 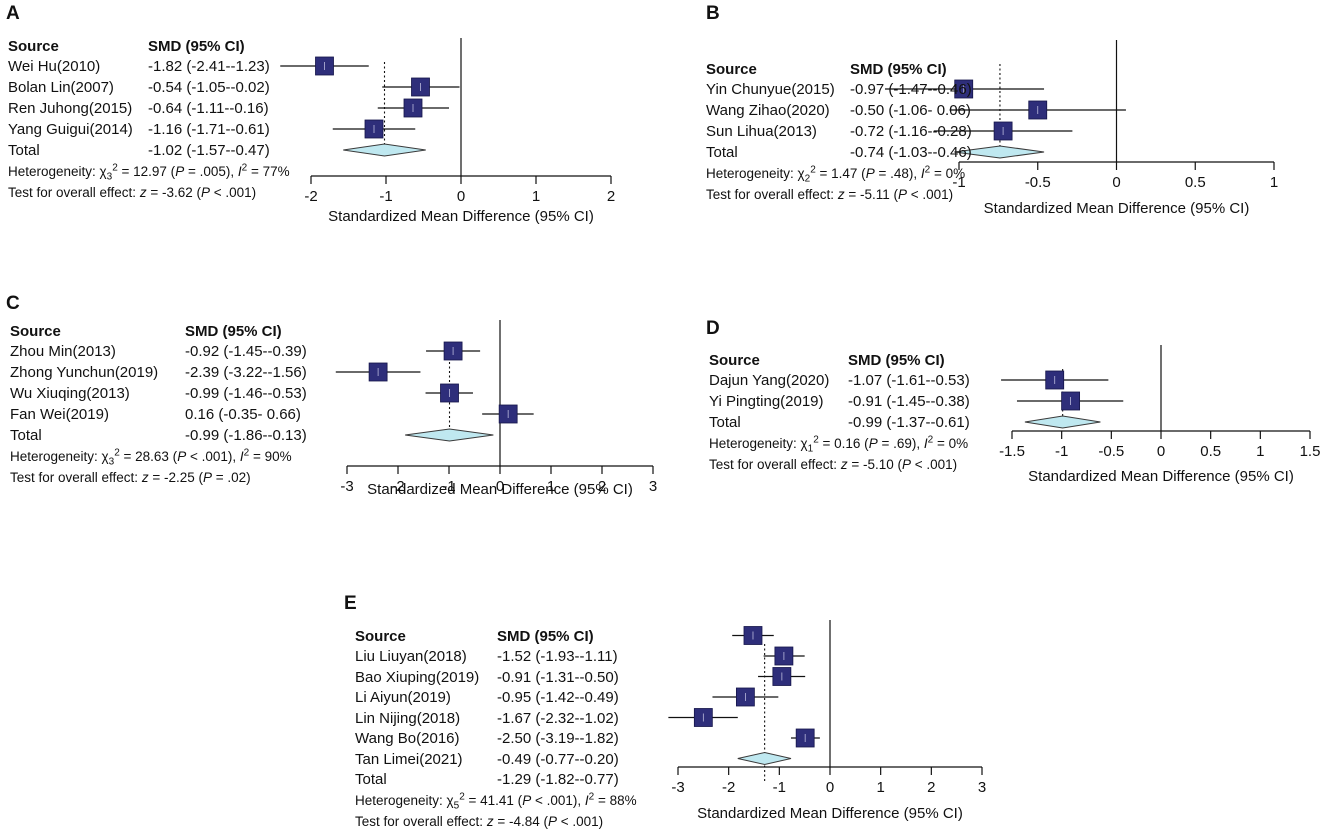 What do you see at coordinates (1195, 182) in the screenshot?
I see `x-tick-label: 0.5` at bounding box center [1195, 182].